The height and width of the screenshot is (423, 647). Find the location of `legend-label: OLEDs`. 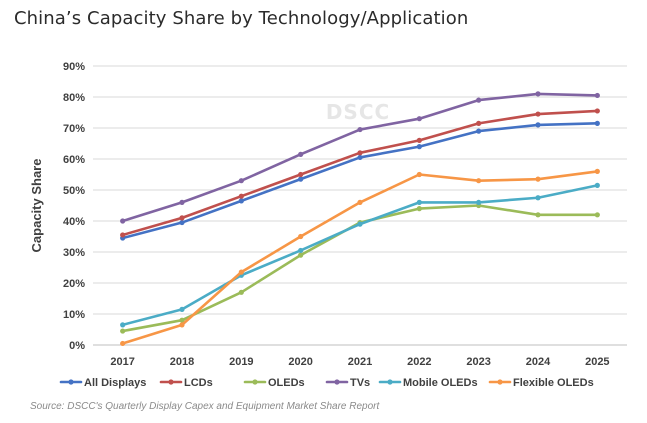

legend-label: OLEDs is located at coordinates (286, 383).